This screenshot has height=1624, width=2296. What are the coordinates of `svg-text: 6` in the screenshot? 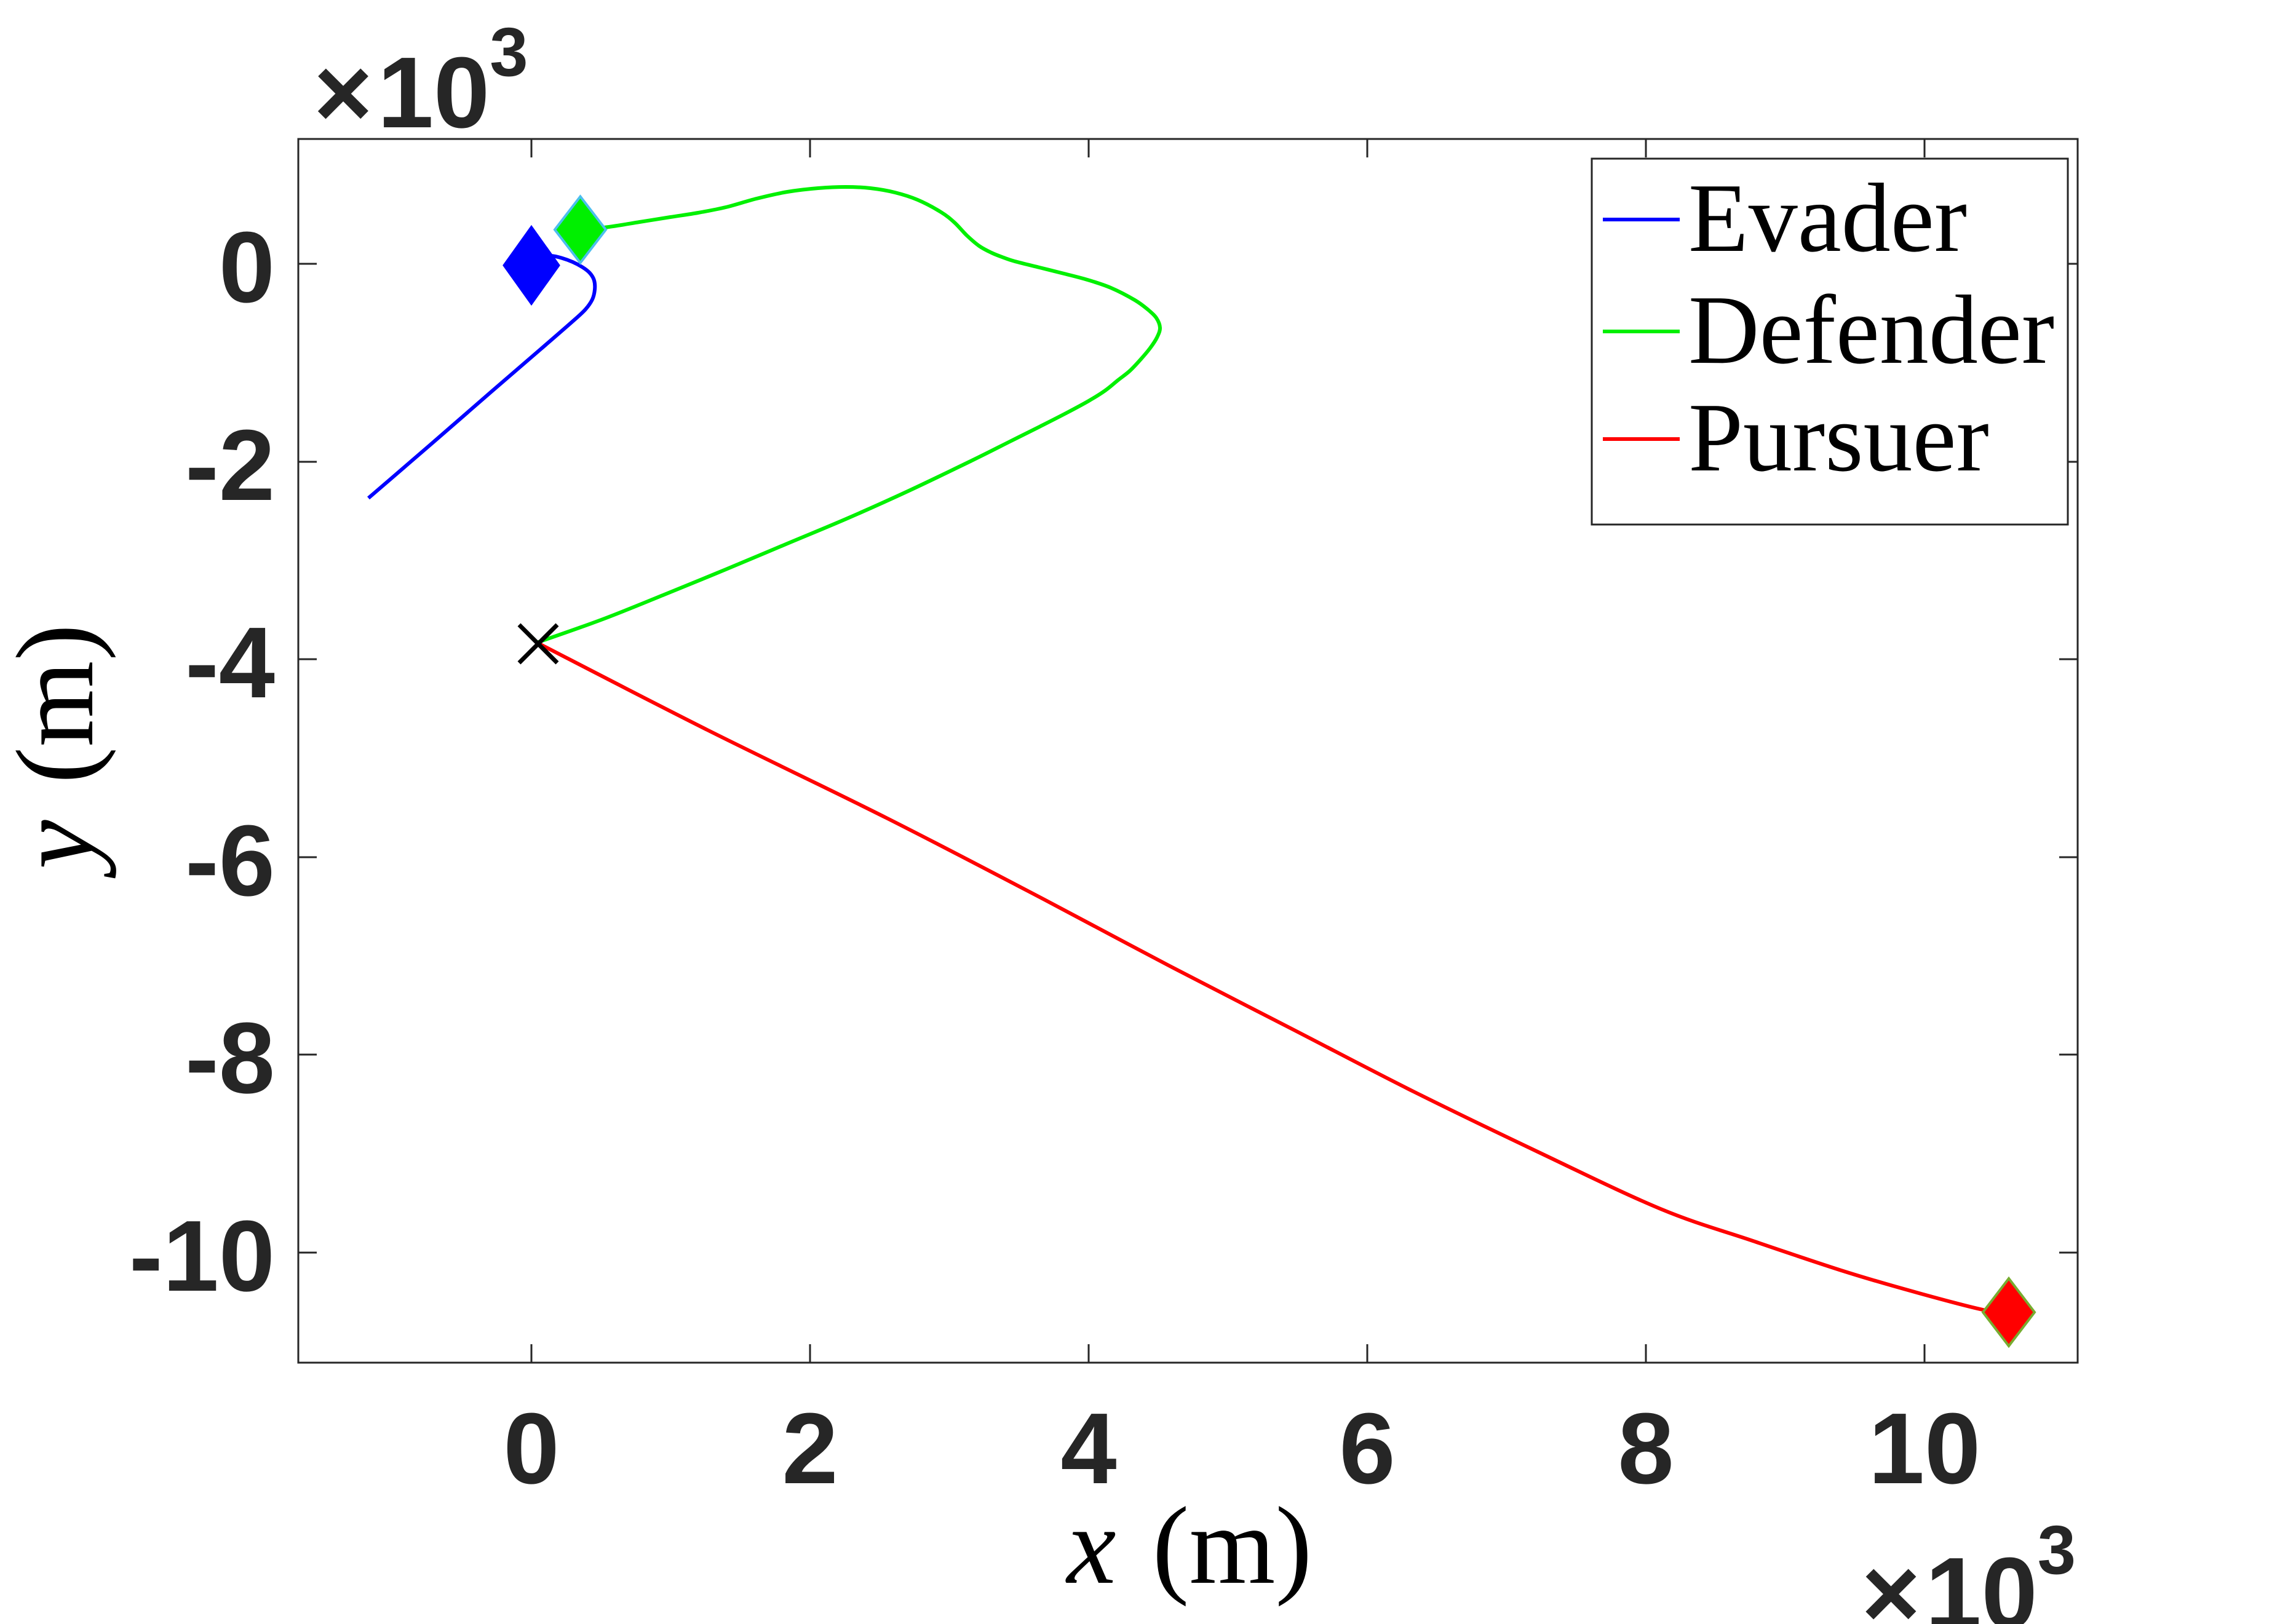 It's located at (1367, 1448).